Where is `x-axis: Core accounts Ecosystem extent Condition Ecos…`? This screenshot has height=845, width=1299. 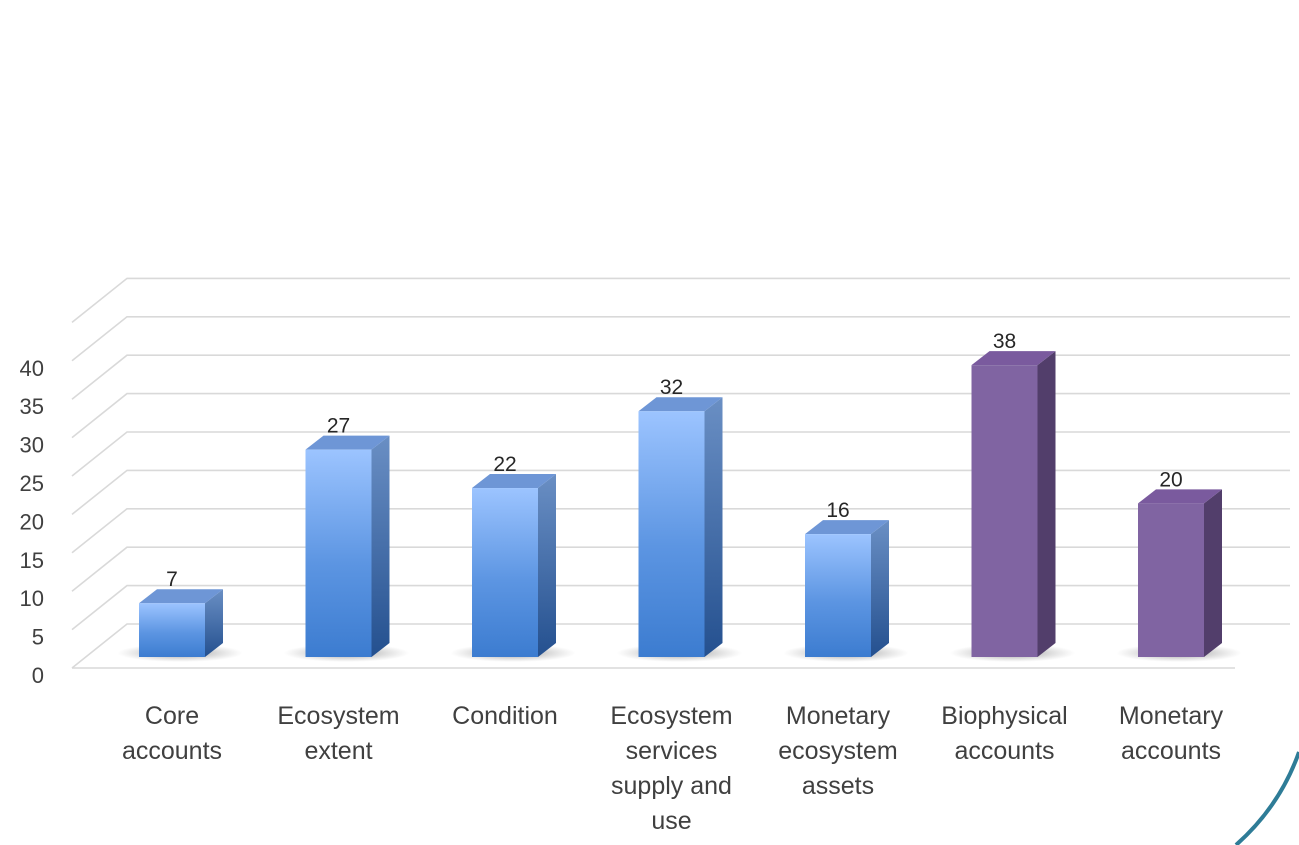 x-axis: Core accounts Ecosystem extent Condition Ecos… is located at coordinates (673, 768).